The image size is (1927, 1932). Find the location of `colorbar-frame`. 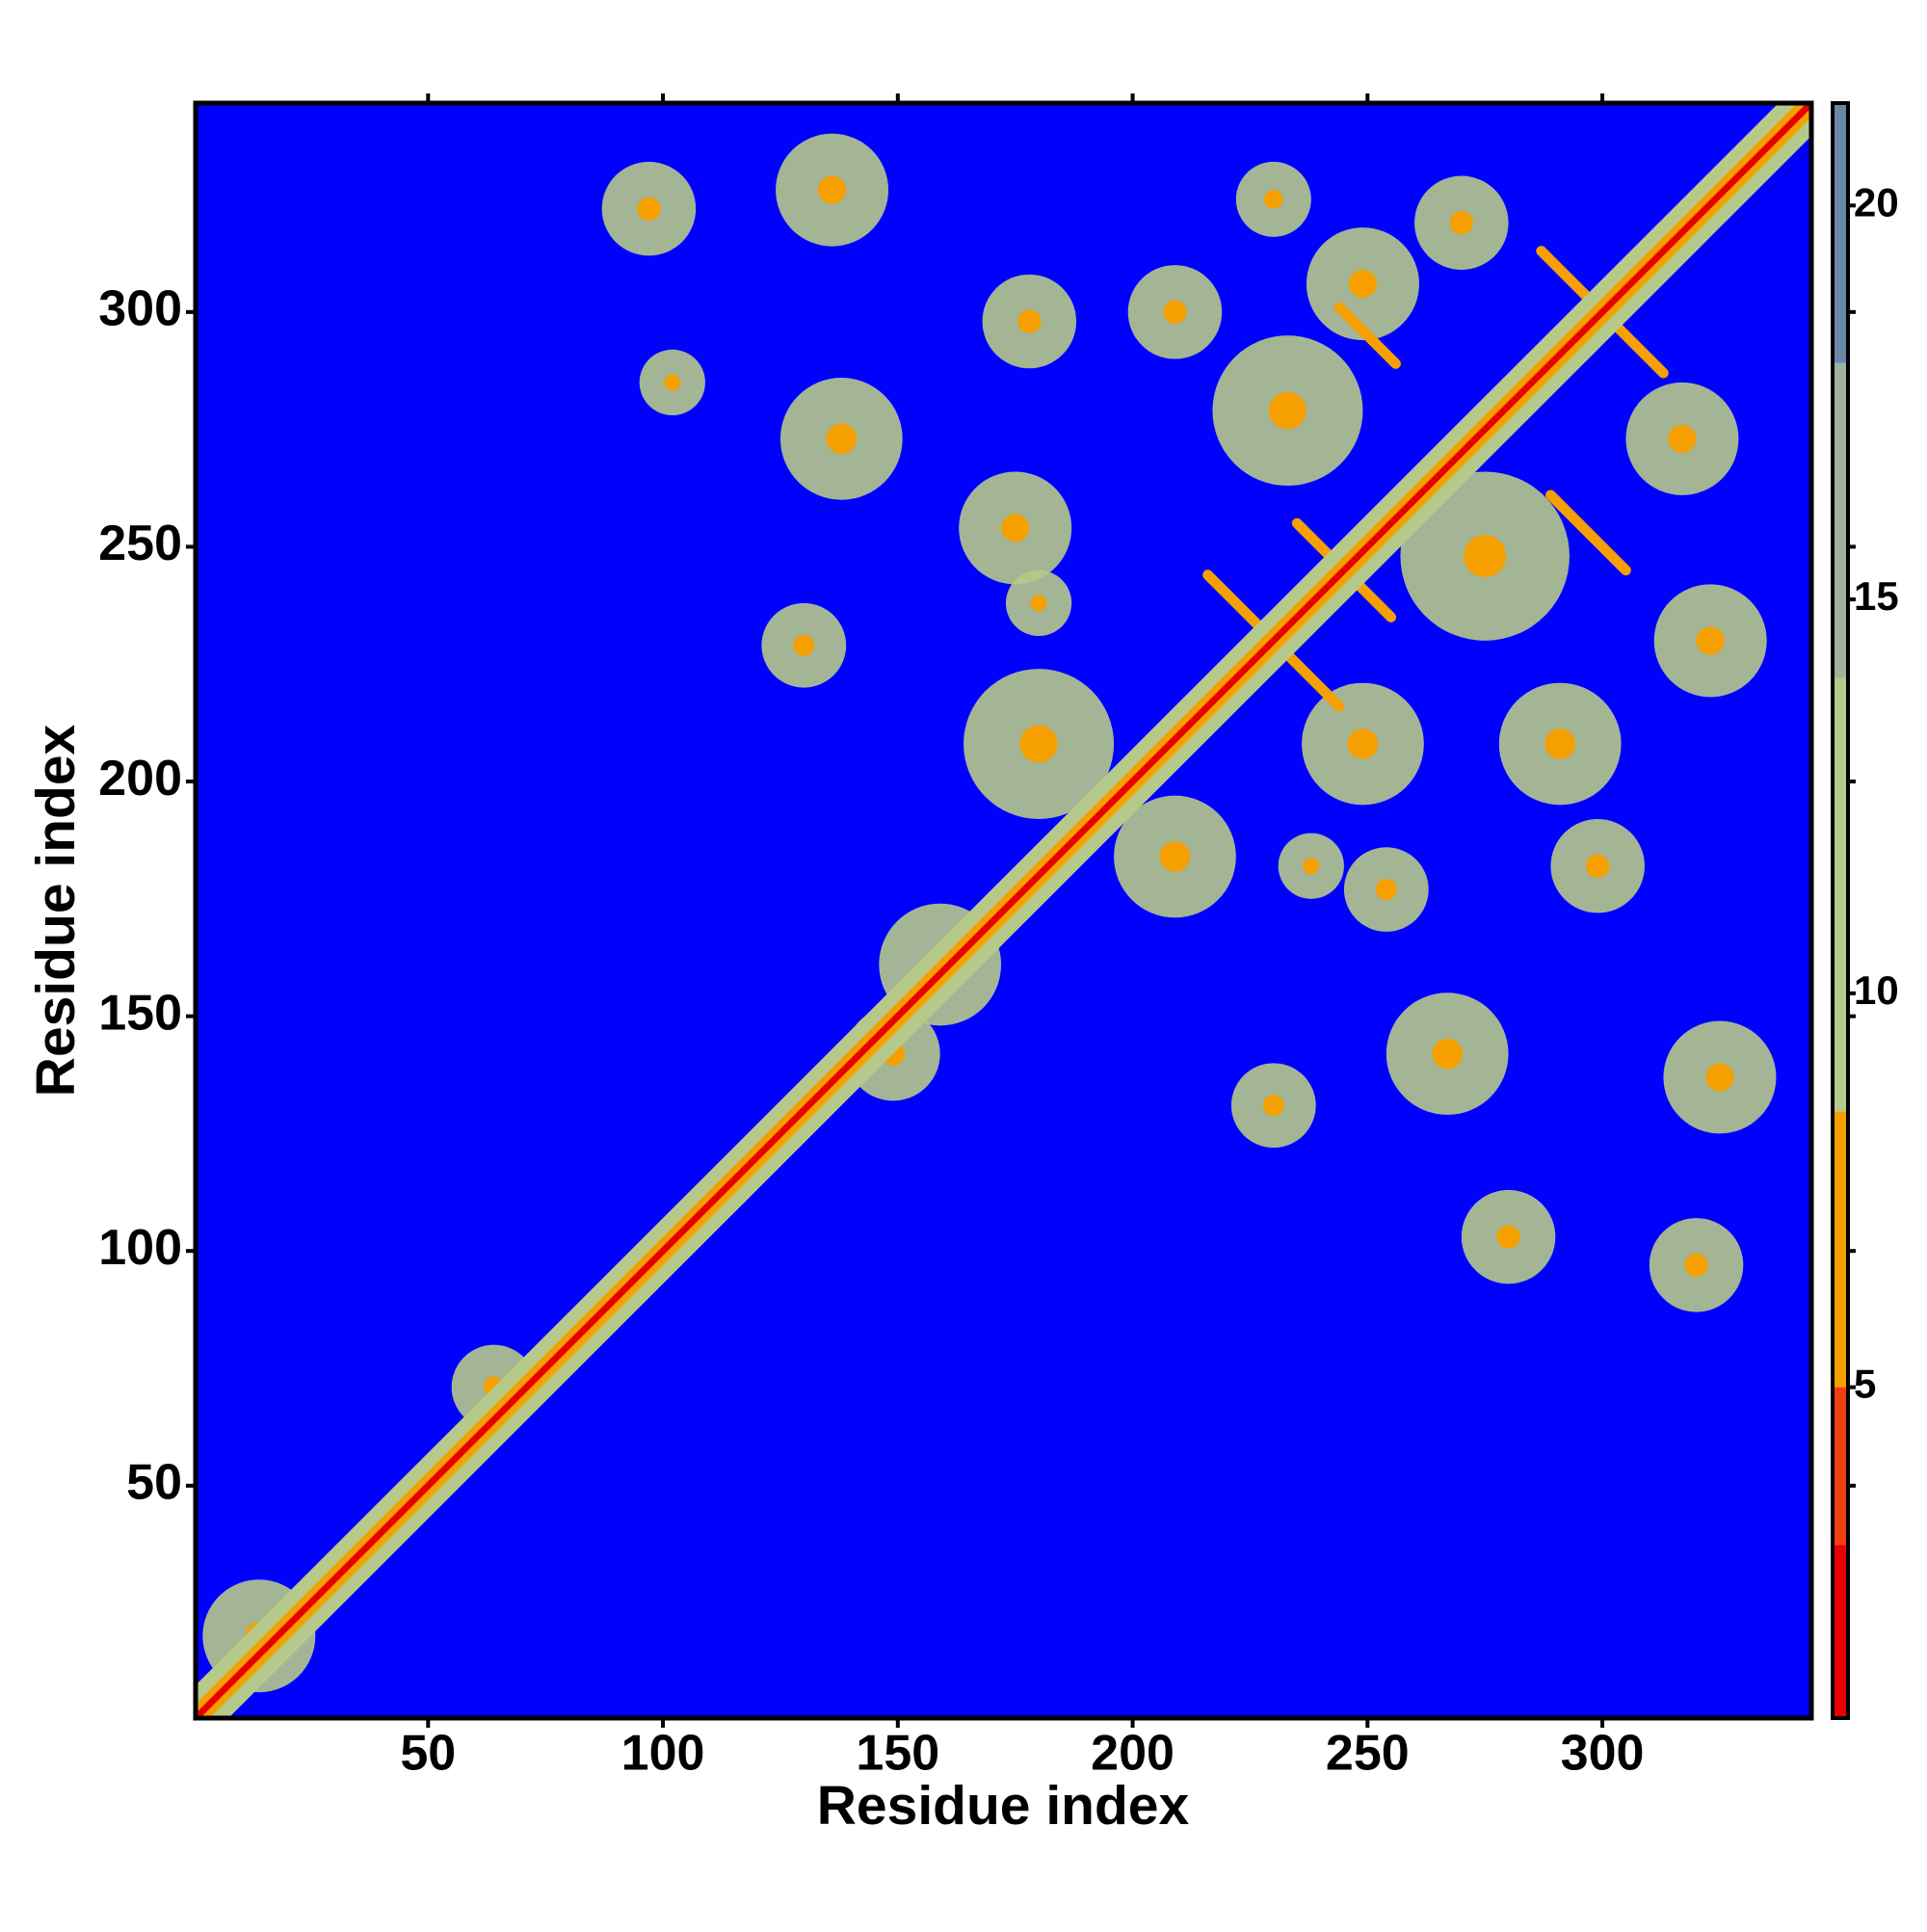

colorbar-frame is located at coordinates (1840, 910).